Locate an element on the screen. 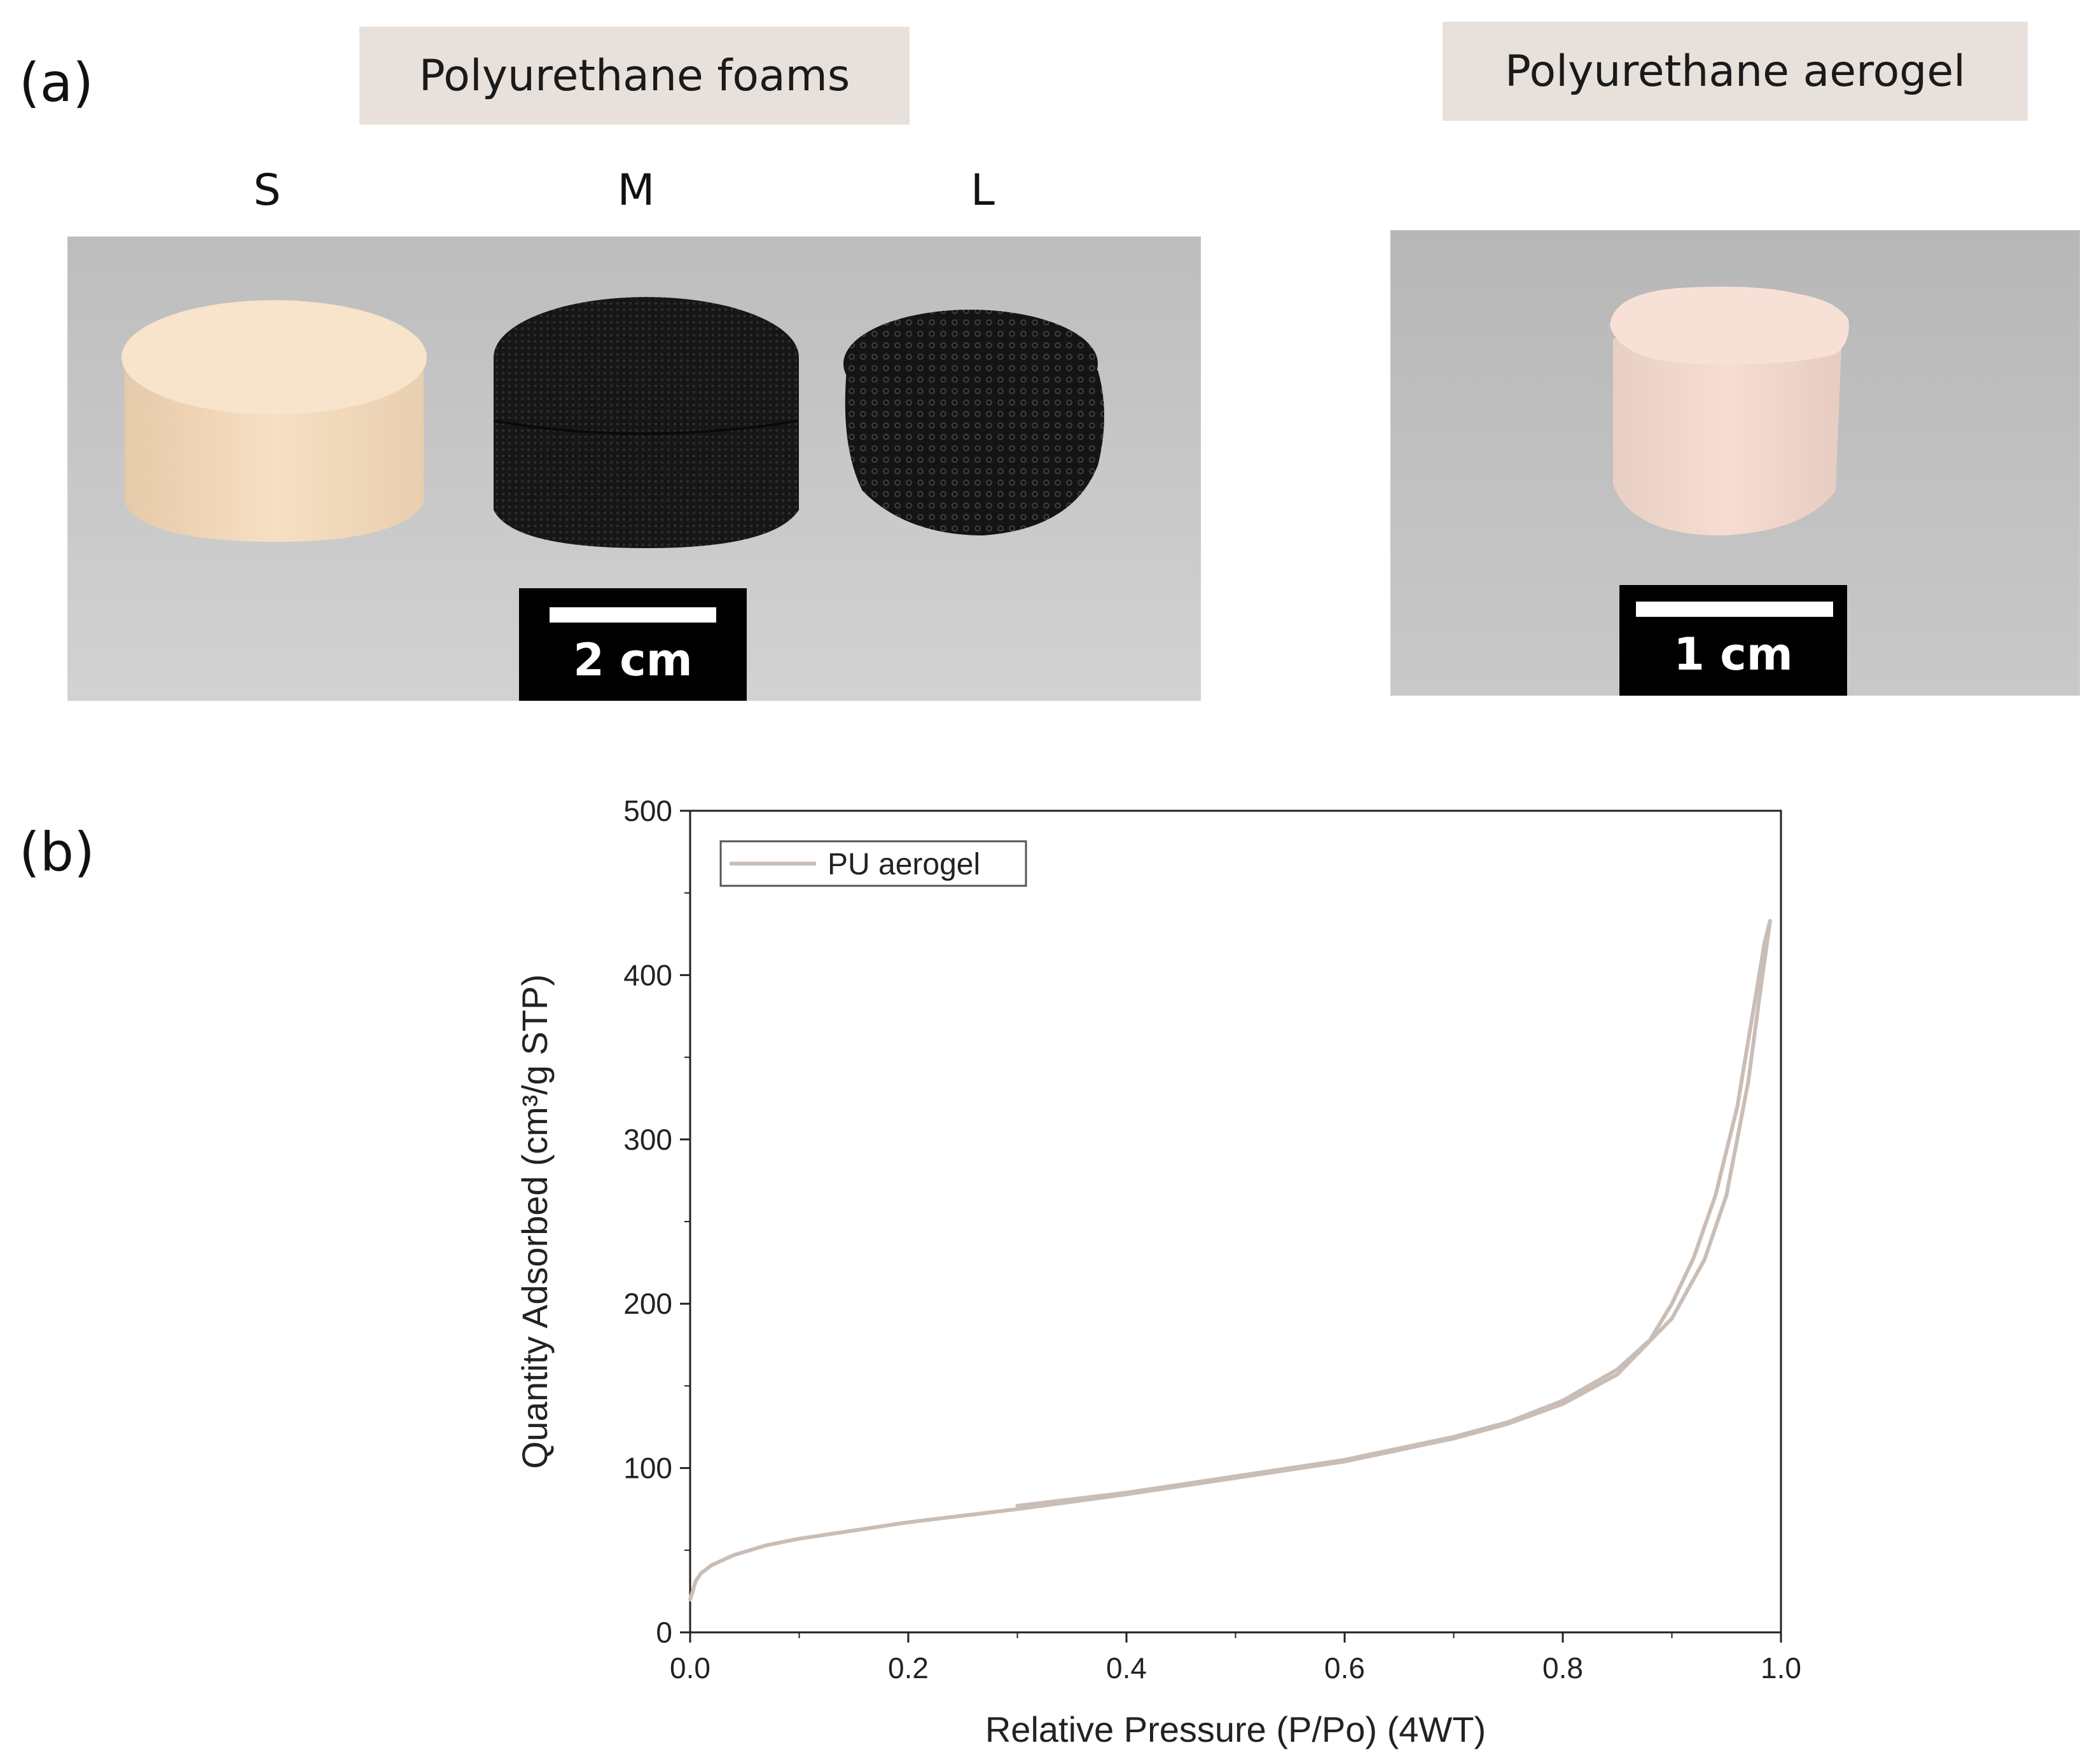  aerogel-photo: 1 cm is located at coordinates (1735, 463).